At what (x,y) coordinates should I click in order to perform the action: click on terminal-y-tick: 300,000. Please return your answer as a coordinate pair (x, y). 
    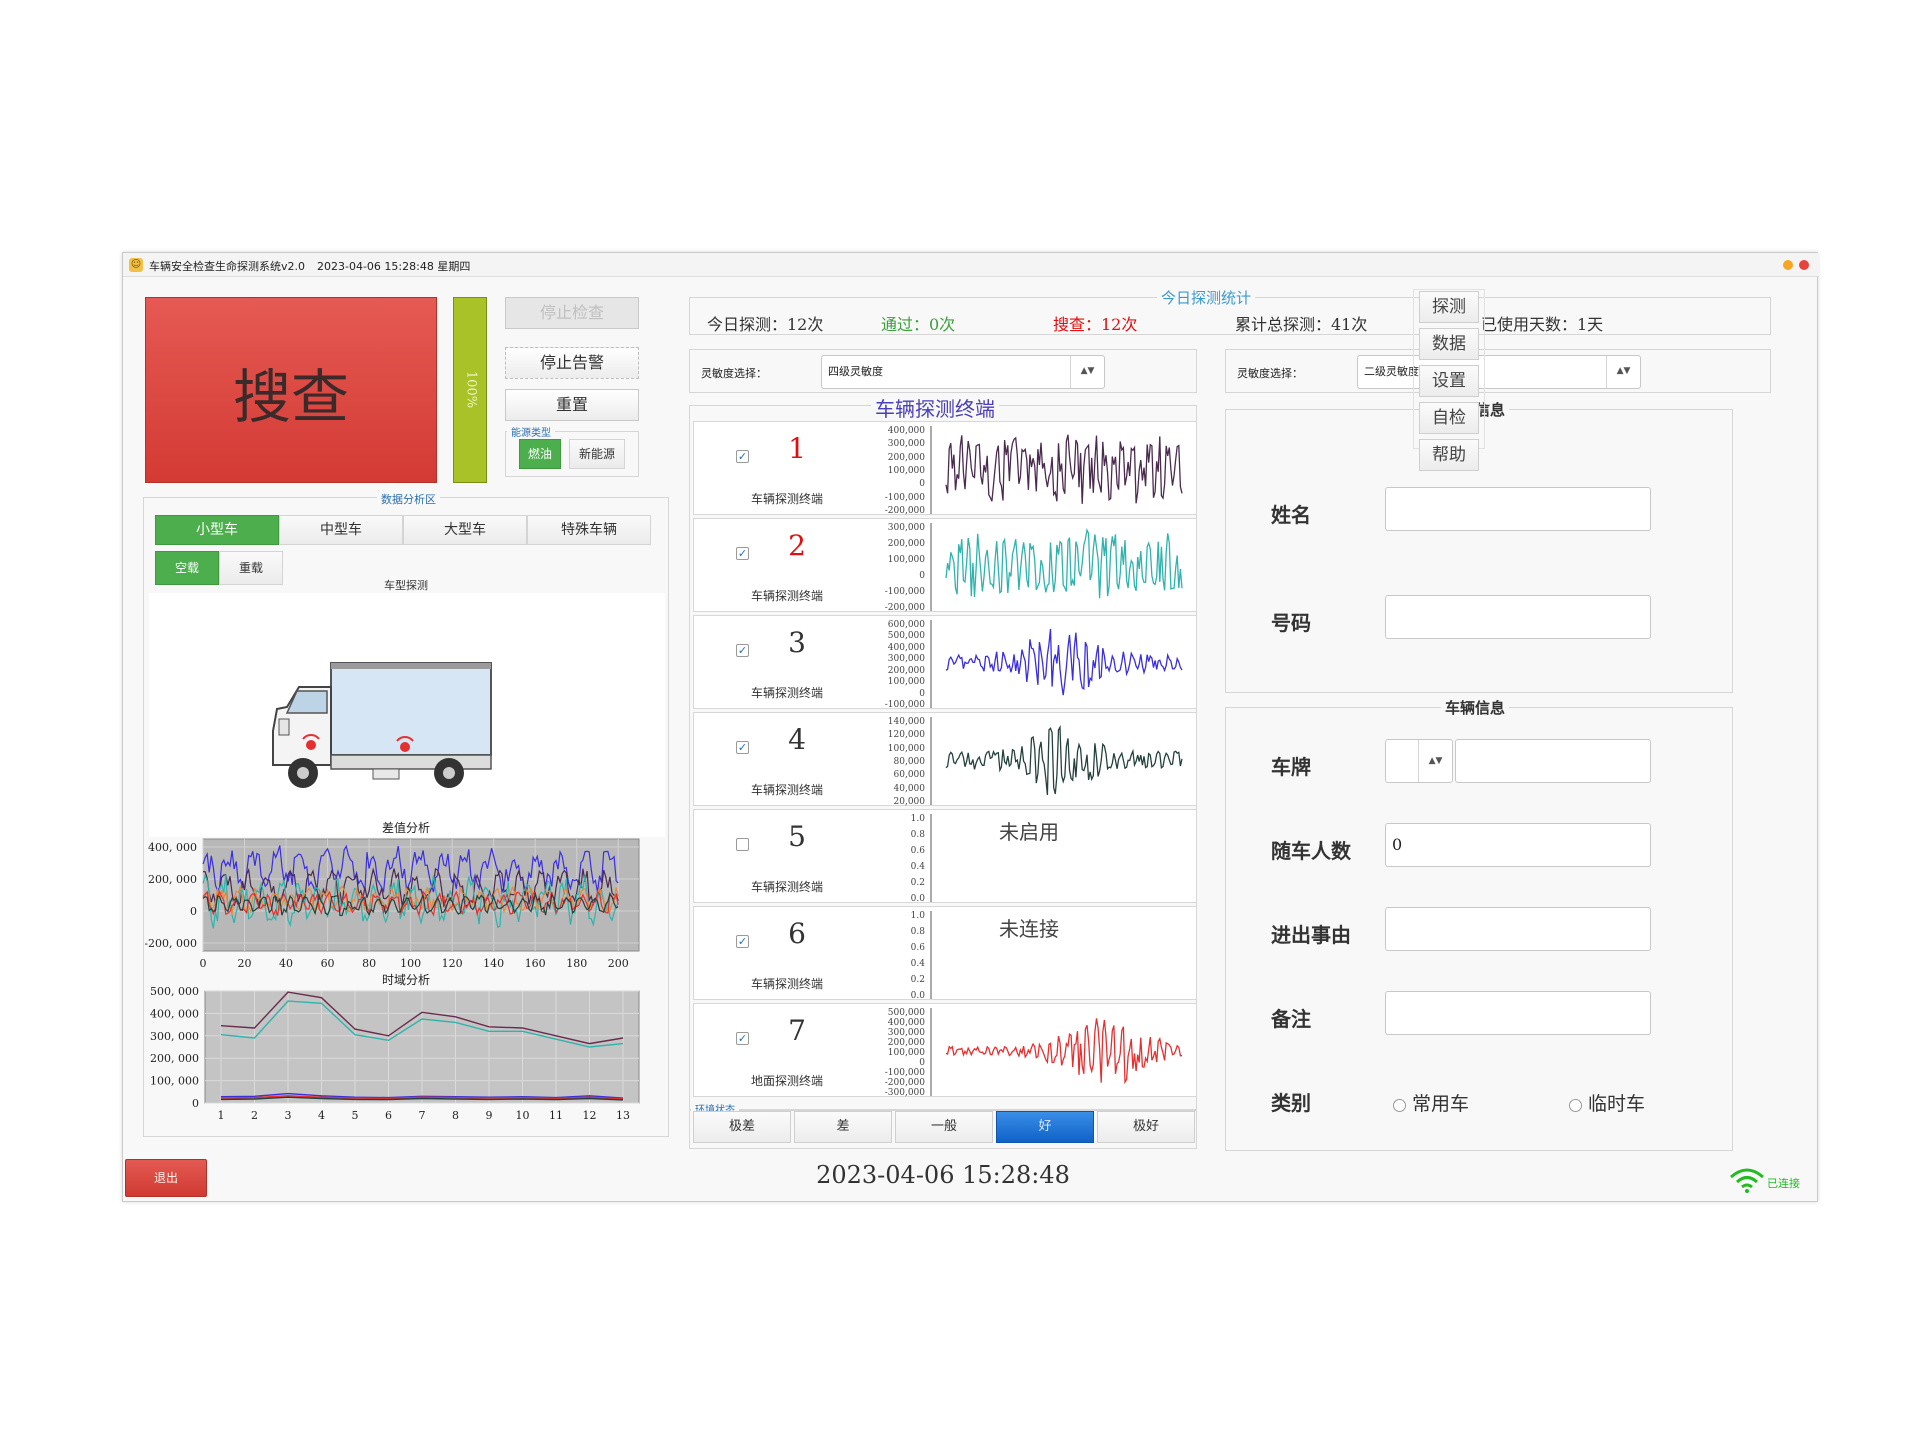
    Looking at the image, I should click on (906, 1033).